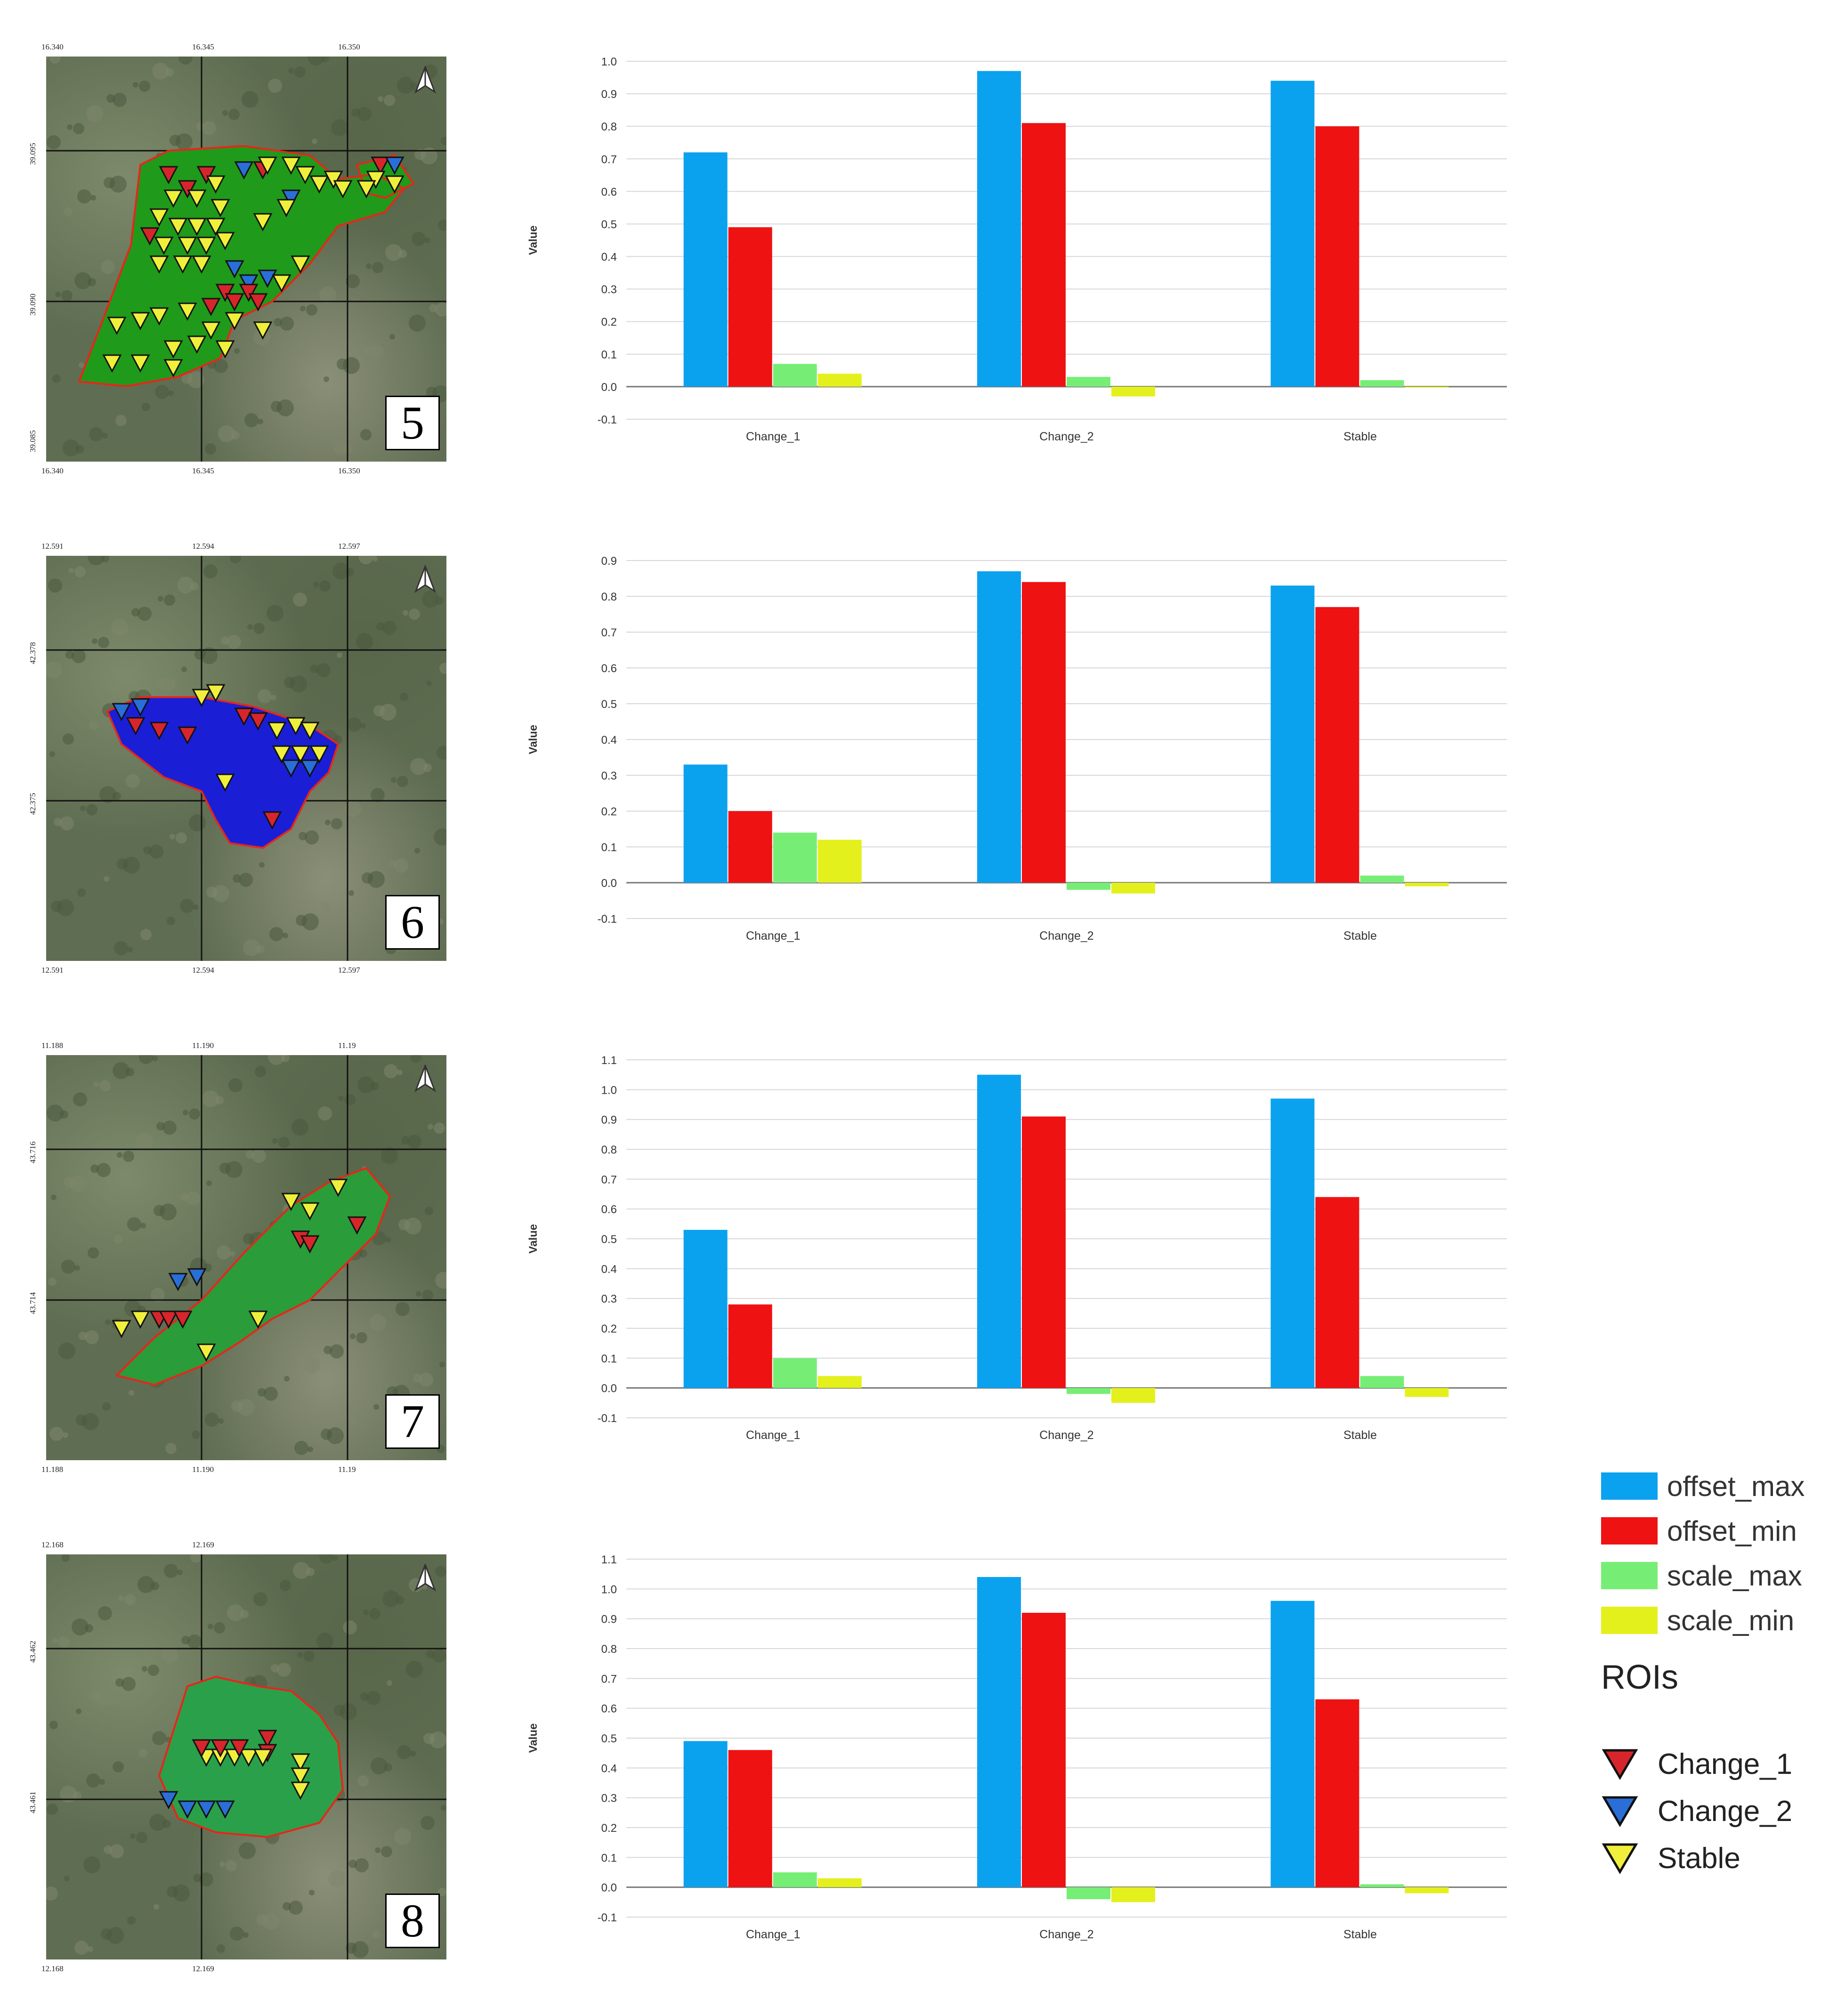 The width and height of the screenshot is (1821, 2016). Describe the element at coordinates (203, 970) in the screenshot. I see `bottom-coordinate-label: 12.594` at that location.